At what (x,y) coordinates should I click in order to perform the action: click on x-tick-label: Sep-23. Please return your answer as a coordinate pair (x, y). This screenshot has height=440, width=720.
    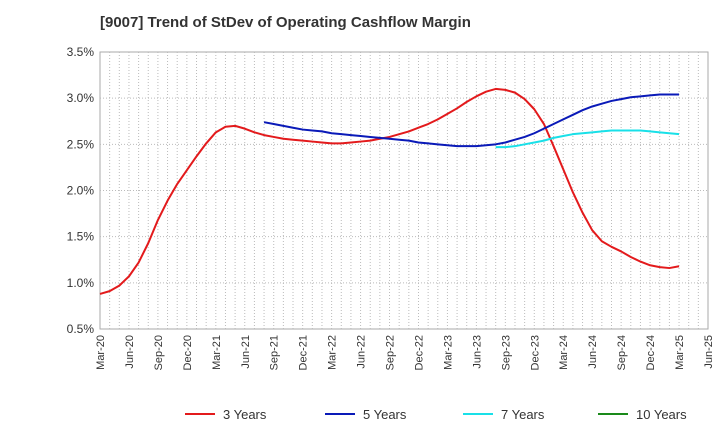
    Looking at the image, I should click on (506, 352).